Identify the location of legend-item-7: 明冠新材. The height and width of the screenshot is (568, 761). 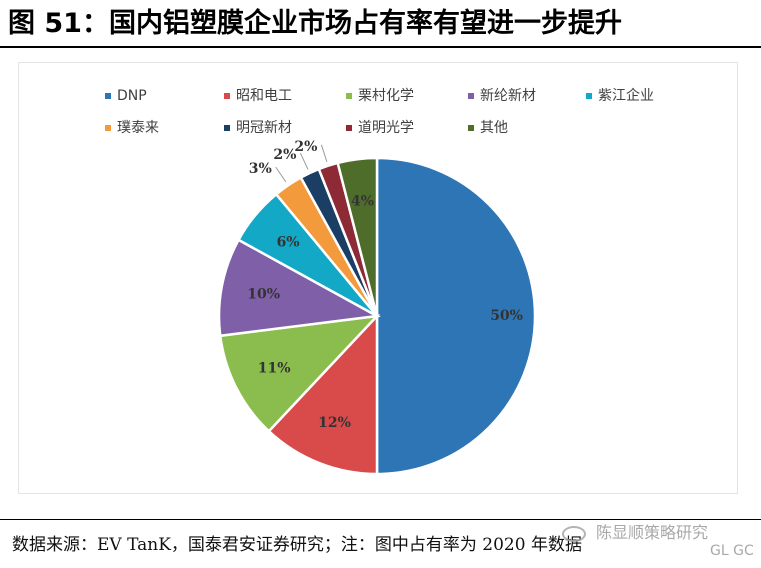
(258, 128).